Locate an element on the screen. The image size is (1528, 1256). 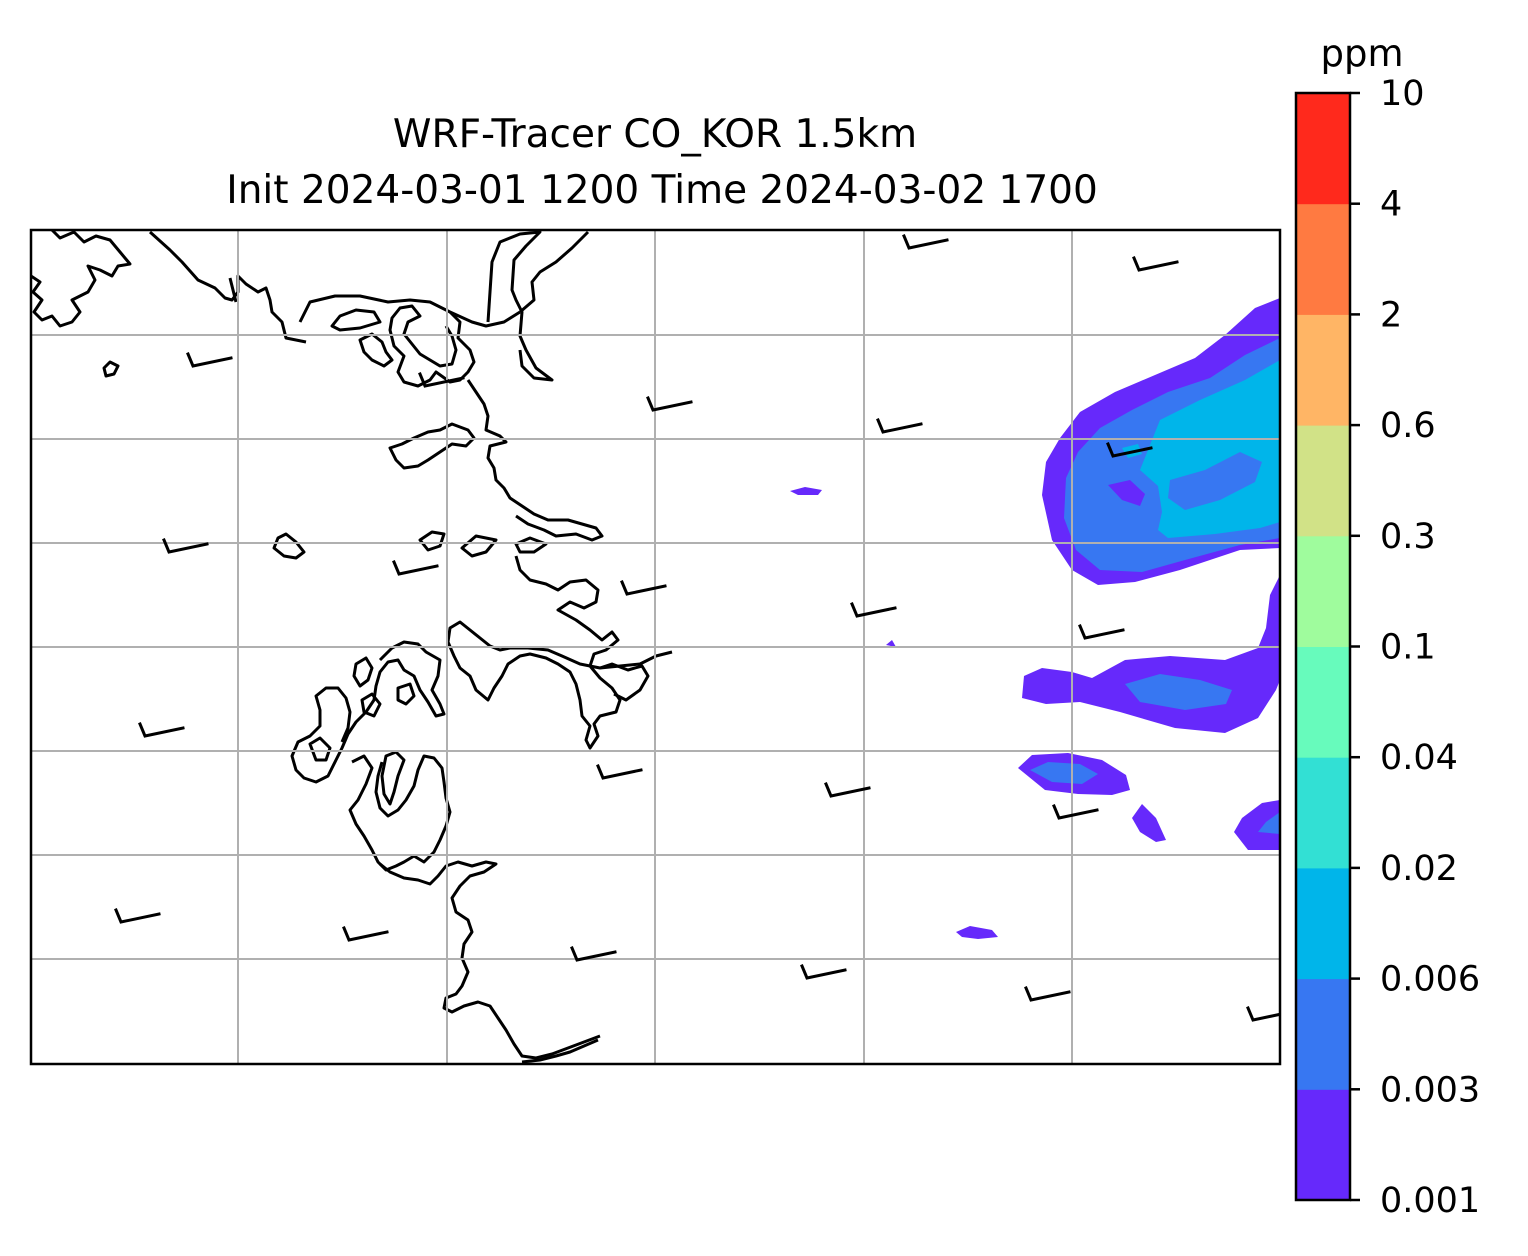
colorbar-tick-label-8: 0.6 is located at coordinates (1408, 426).